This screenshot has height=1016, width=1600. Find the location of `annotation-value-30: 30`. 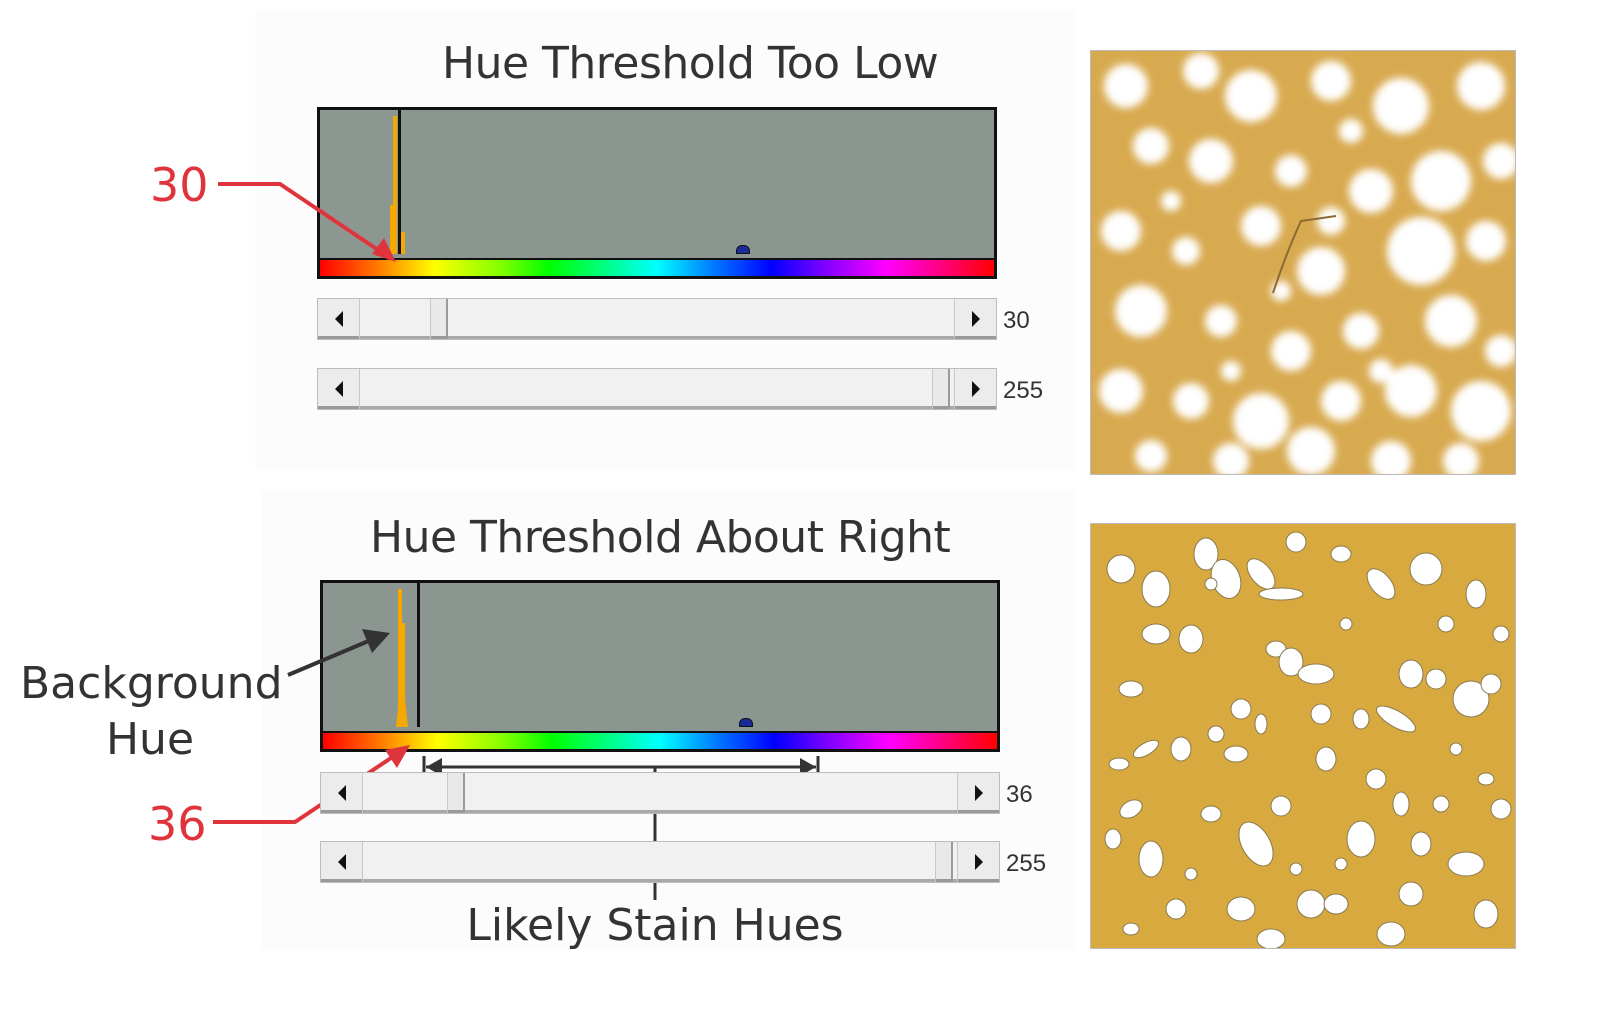

annotation-value-30: 30 is located at coordinates (179, 185).